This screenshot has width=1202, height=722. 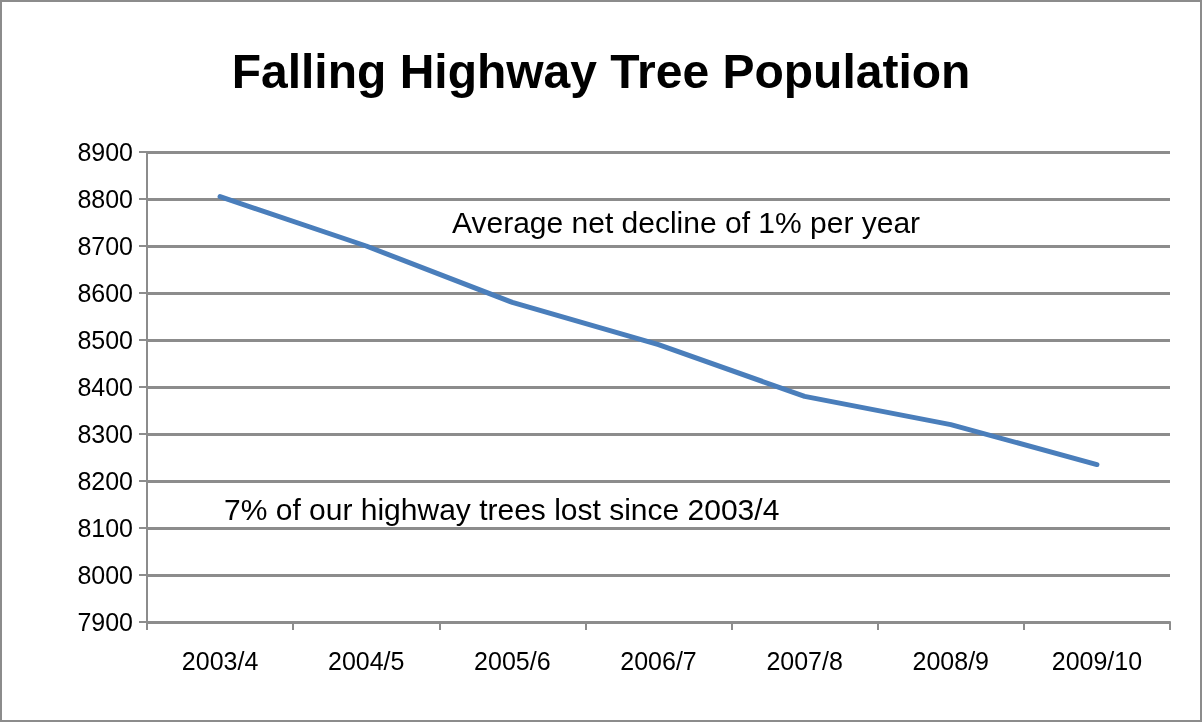 What do you see at coordinates (512, 660) in the screenshot?
I see `x-tick-label: 2005/6` at bounding box center [512, 660].